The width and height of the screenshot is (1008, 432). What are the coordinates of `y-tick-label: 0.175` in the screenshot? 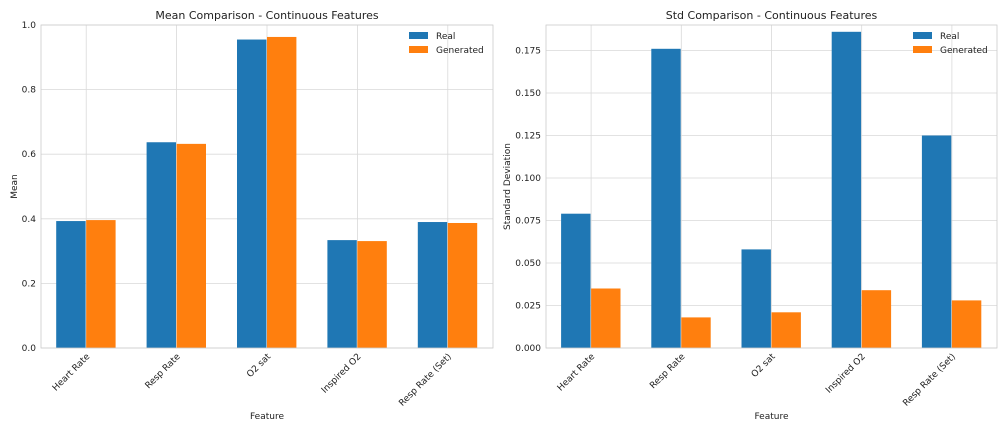 It's located at (528, 52).